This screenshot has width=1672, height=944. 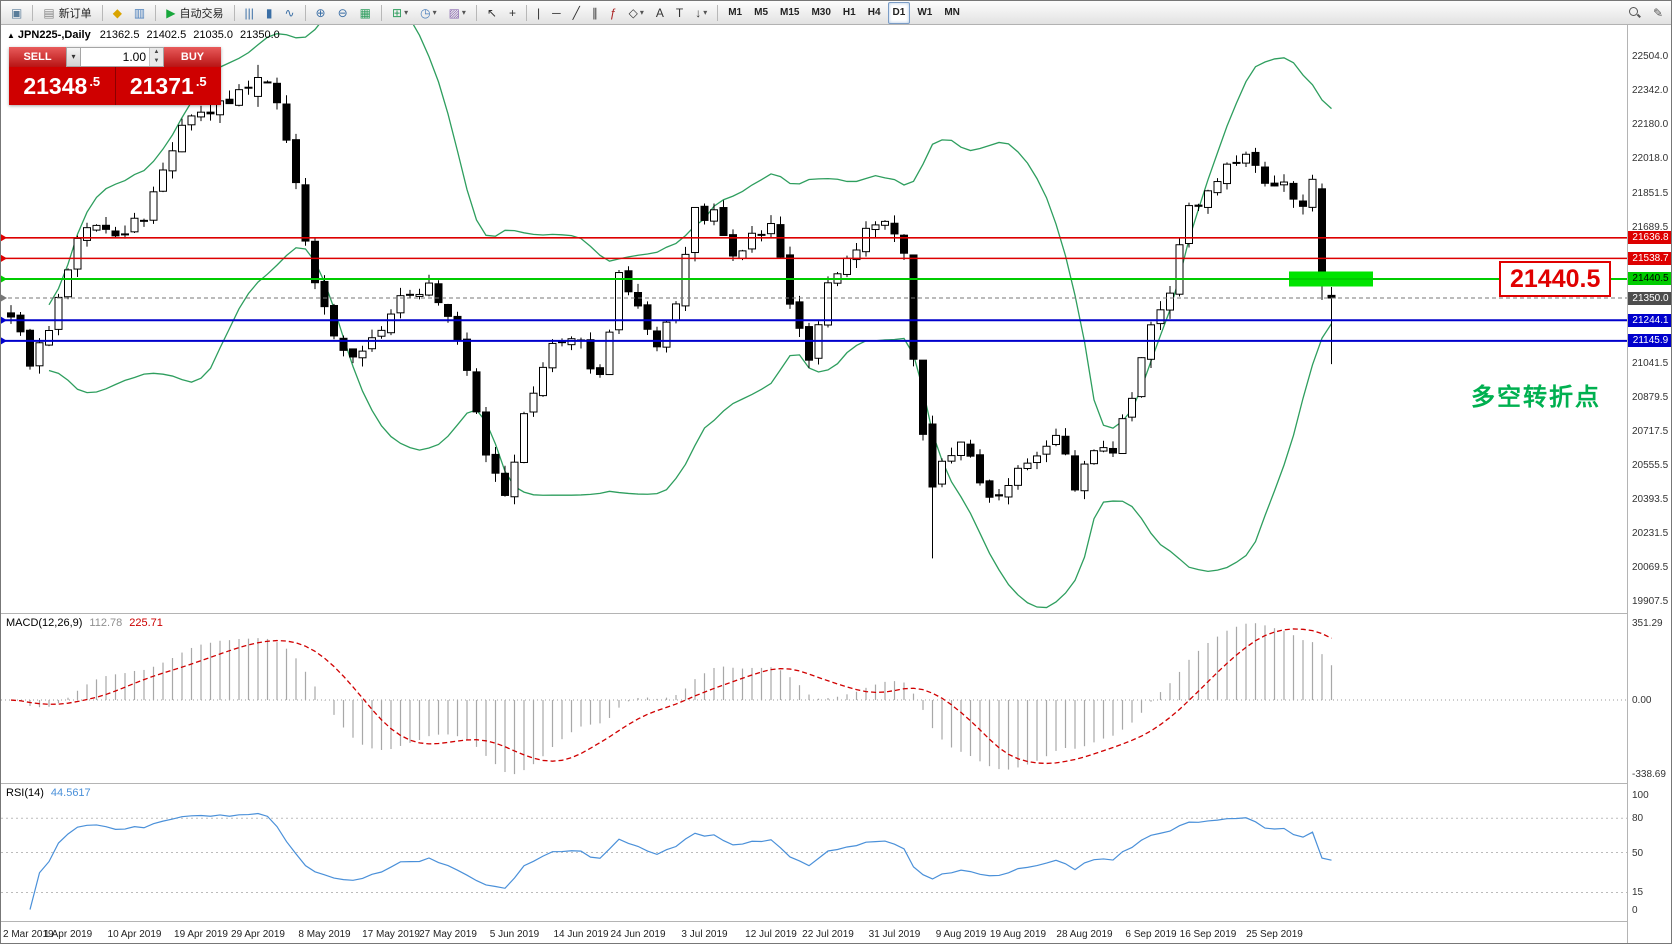 What do you see at coordinates (249, 13) in the screenshot?
I see `bar-chart-type-button: |||` at bounding box center [249, 13].